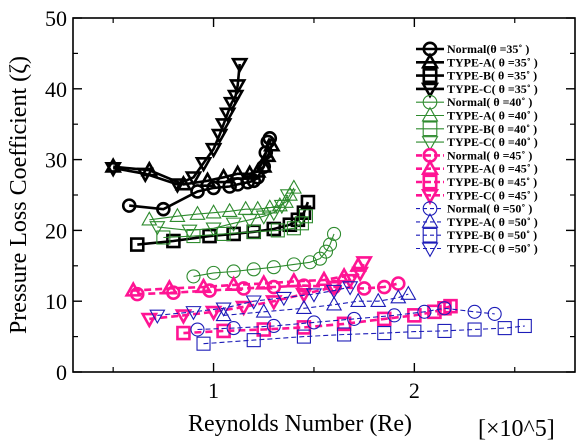 This screenshot has width=582, height=448. Describe the element at coordinates (492, 62) in the screenshot. I see `legend-label: TYPE-A( θ =35˚ )` at that location.